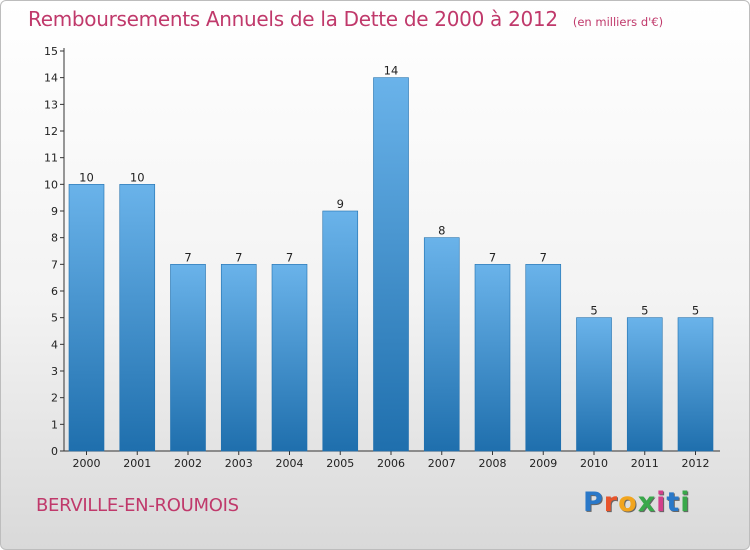 The image size is (750, 550). Describe the element at coordinates (51, 78) in the screenshot. I see `y-tick-label: 14` at that location.